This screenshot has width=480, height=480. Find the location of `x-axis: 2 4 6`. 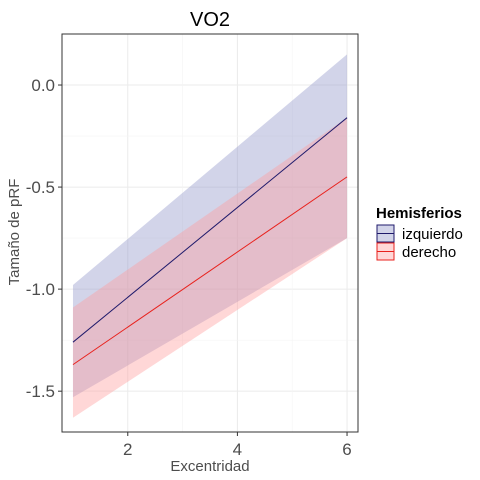

x-axis: 2 4 6 is located at coordinates (237, 445).